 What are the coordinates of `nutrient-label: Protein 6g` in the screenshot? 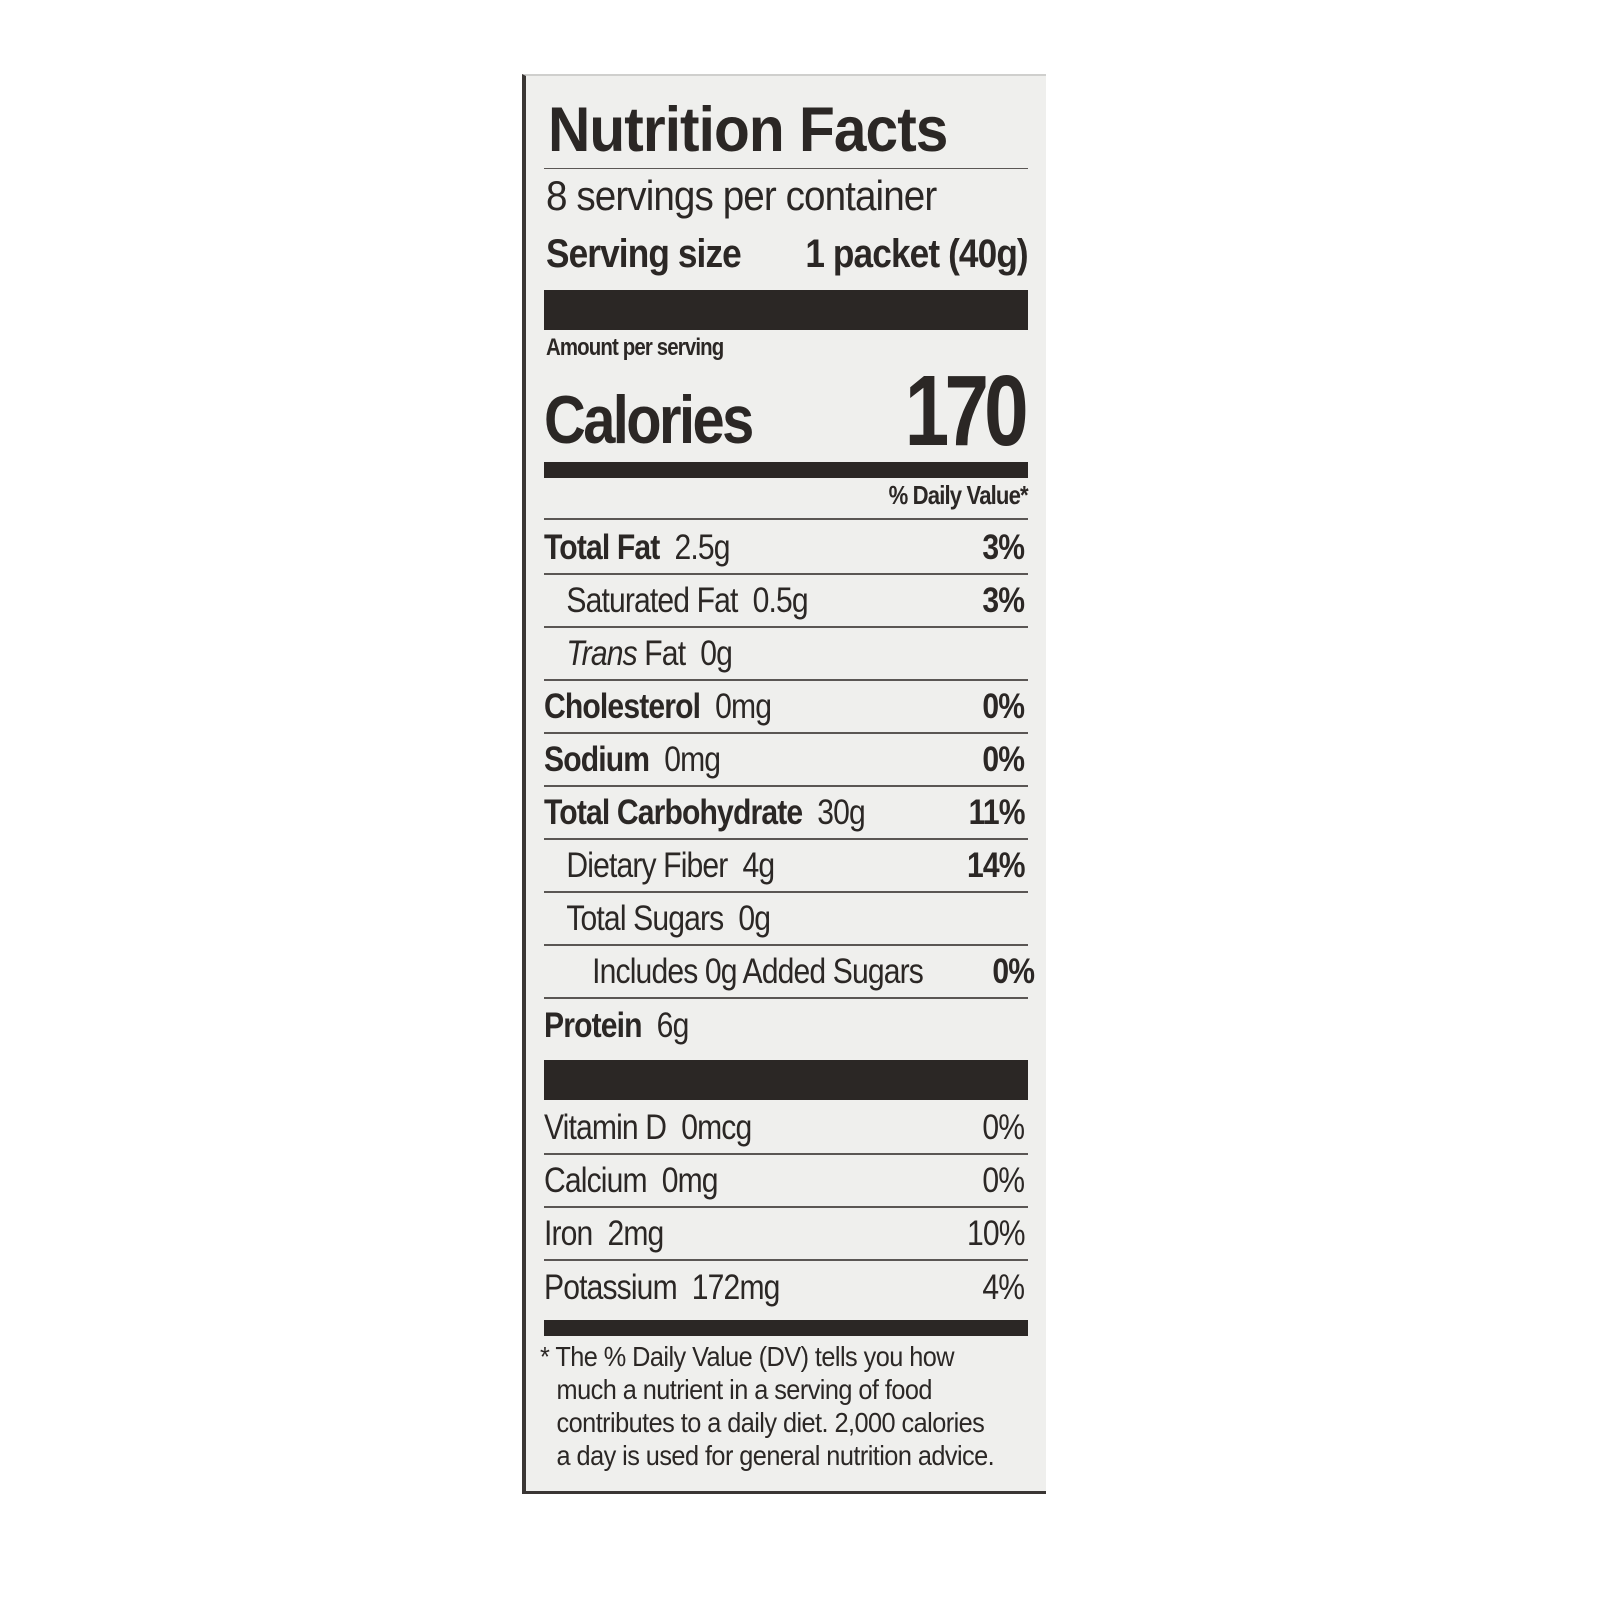 It's located at (617, 1025).